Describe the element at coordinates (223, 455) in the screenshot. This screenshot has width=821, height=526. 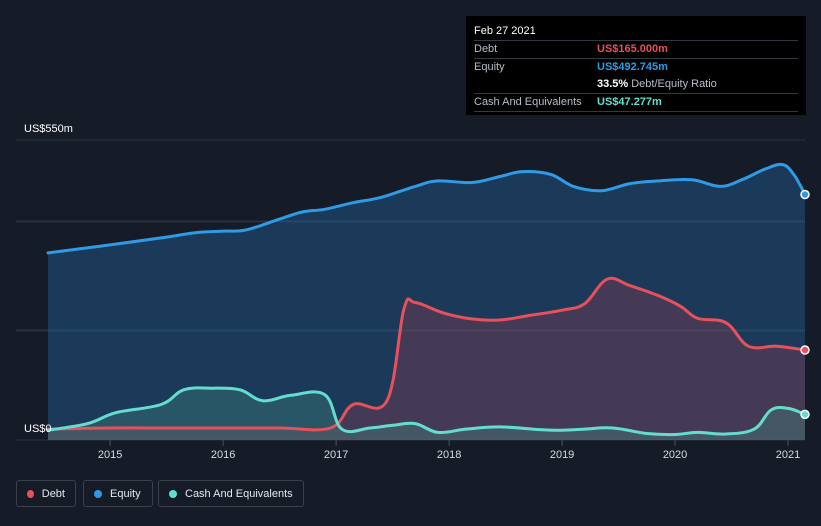
I see `x-tick-label: 2016` at that location.